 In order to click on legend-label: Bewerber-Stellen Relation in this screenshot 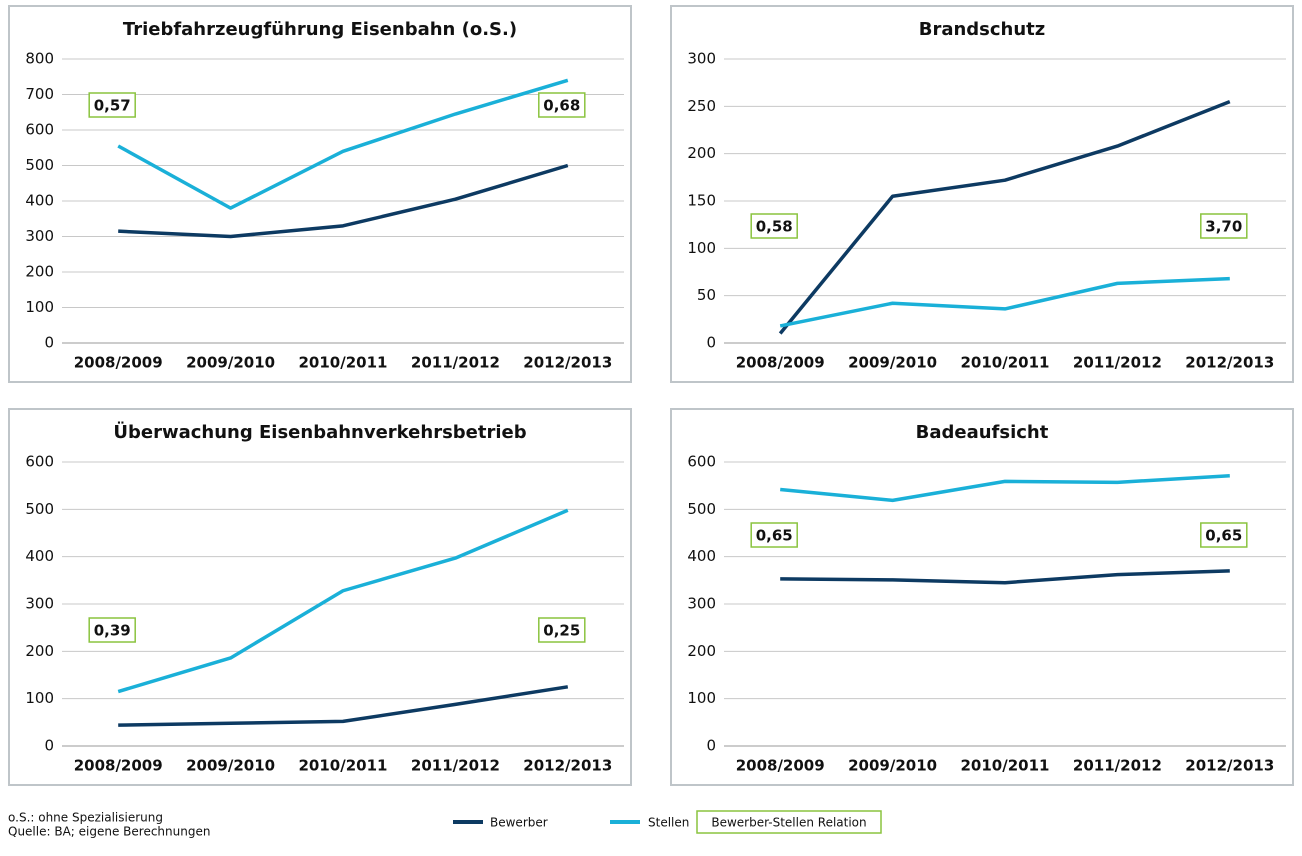, I will do `click(788, 823)`.